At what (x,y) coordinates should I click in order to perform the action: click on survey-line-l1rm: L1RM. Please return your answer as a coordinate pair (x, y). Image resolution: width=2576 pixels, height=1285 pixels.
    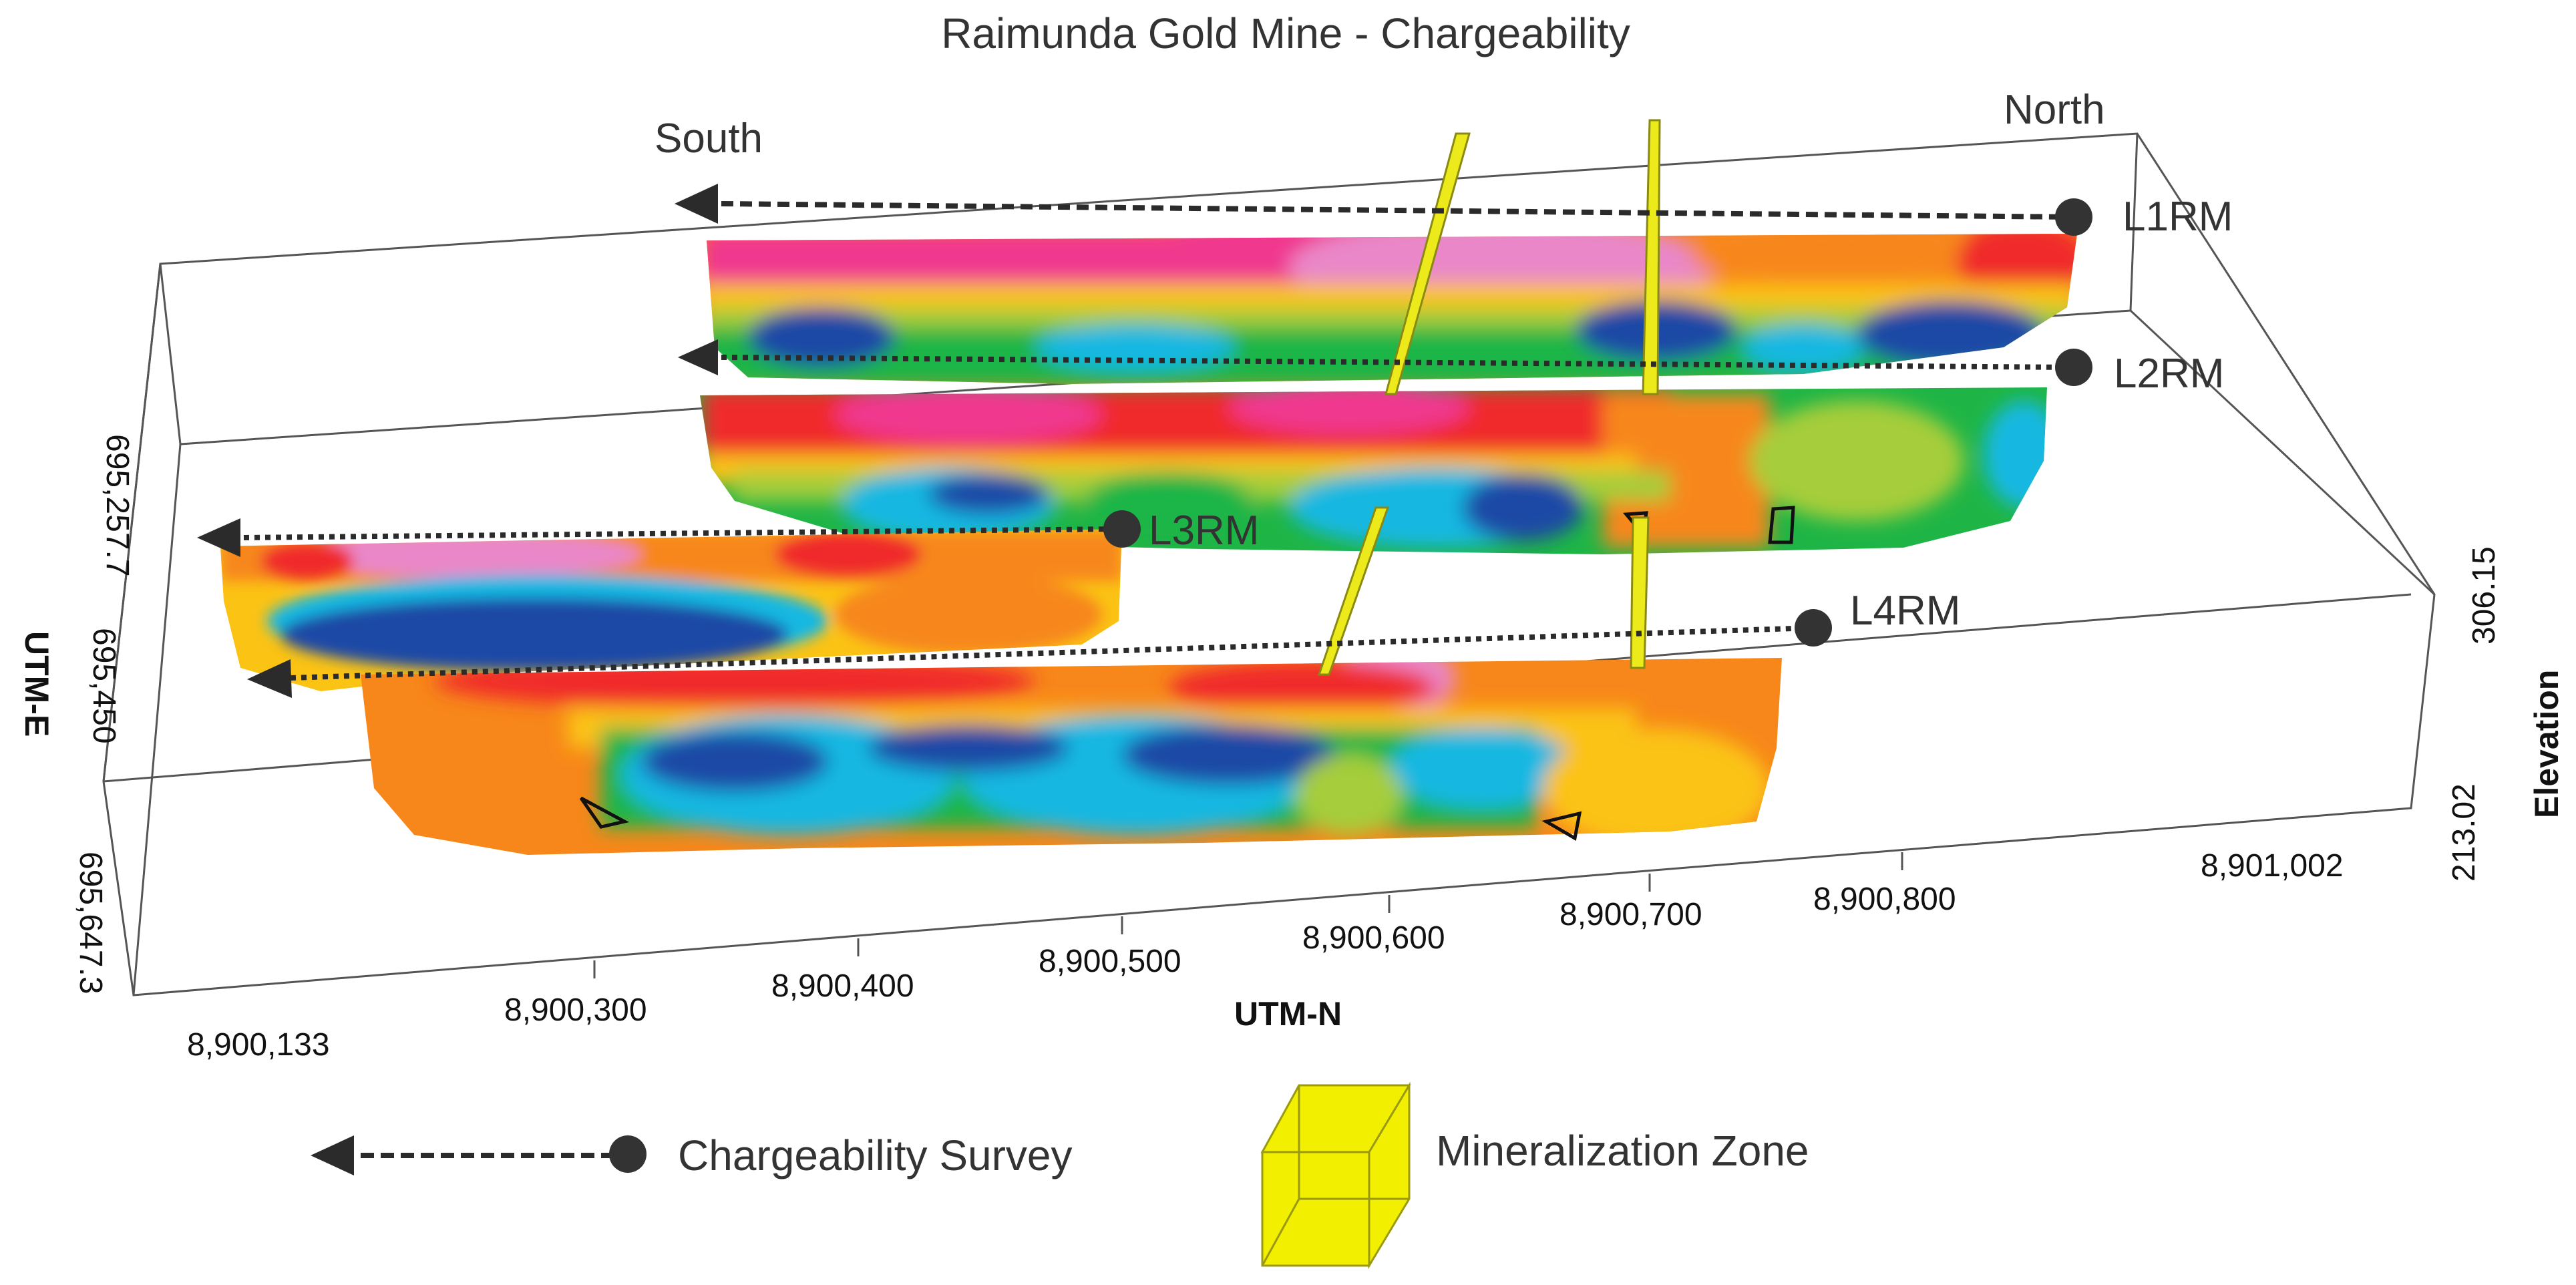
    Looking at the image, I should click on (1454, 212).